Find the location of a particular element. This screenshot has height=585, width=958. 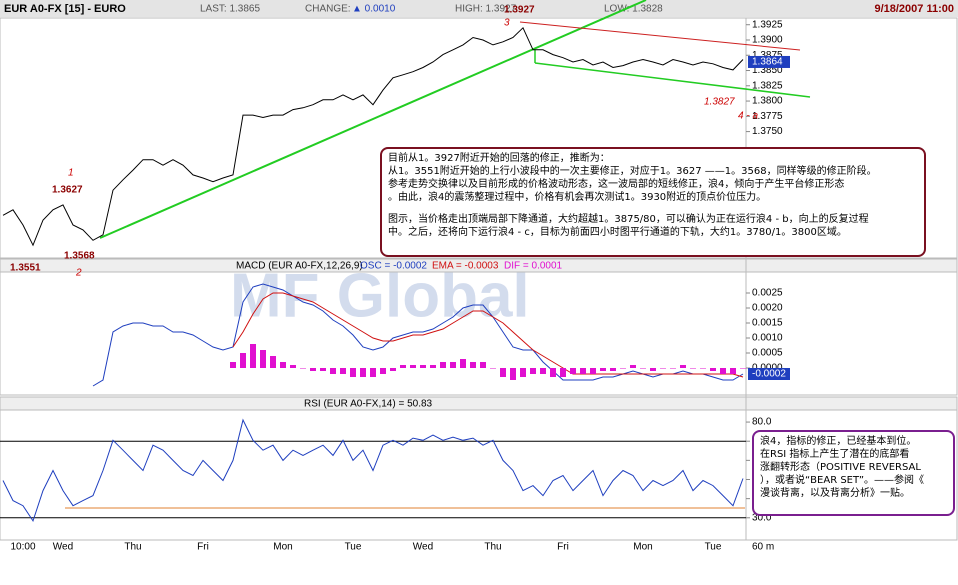

y-tick-label: 1.3900 is located at coordinates (767, 40).